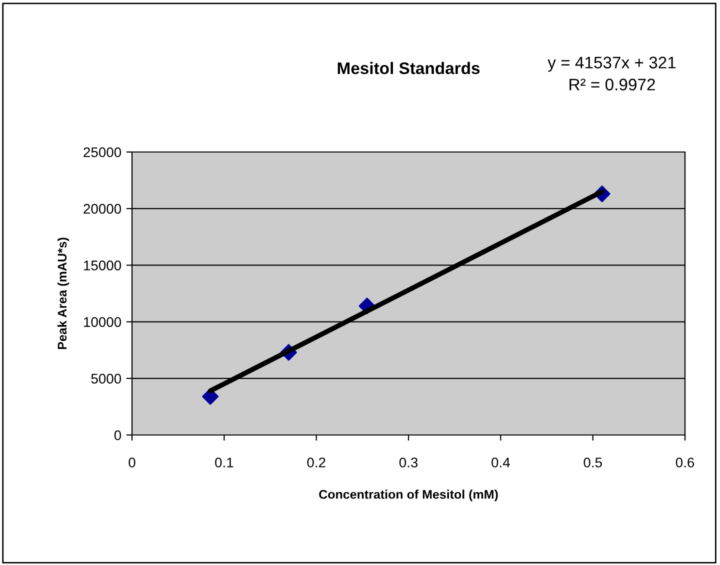  I want to click on y-tick-label: 5000, so click(106, 379).